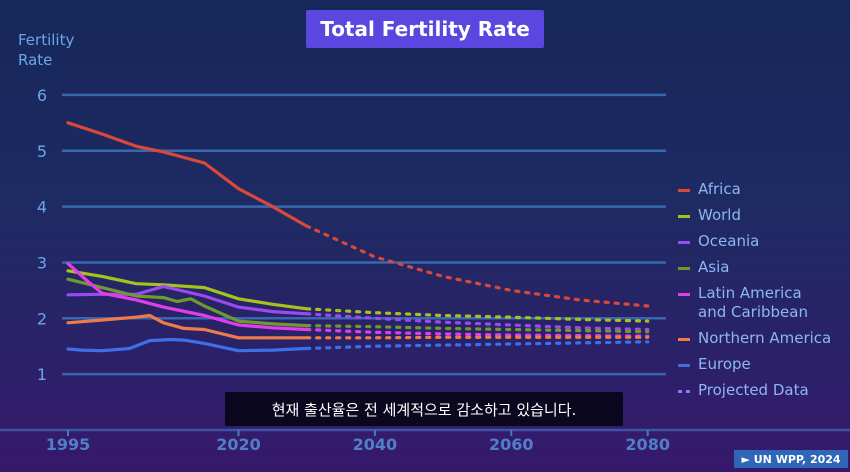 The width and height of the screenshot is (850, 472). Describe the element at coordinates (647, 444) in the screenshot. I see `x-tick-label: 2080` at that location.